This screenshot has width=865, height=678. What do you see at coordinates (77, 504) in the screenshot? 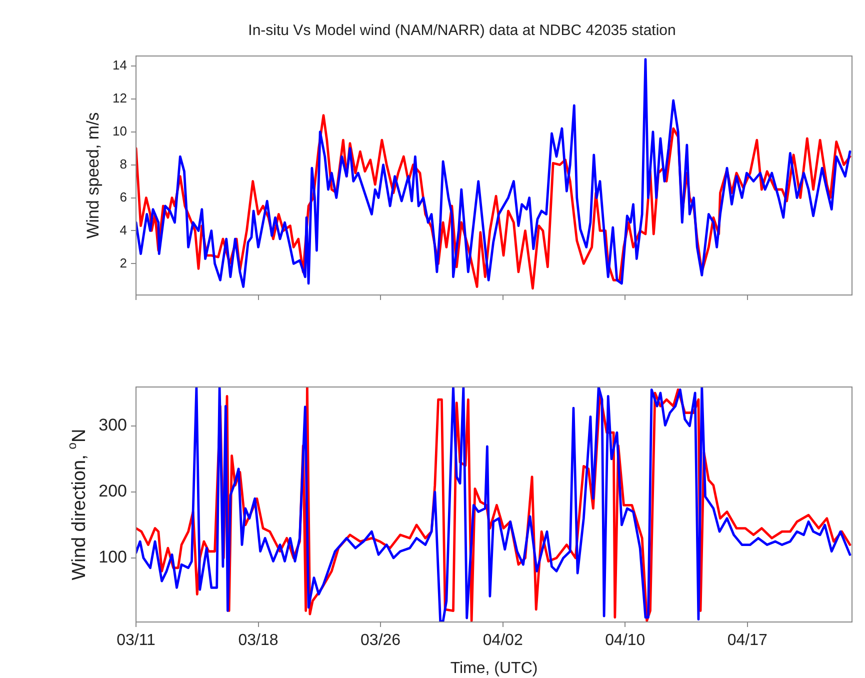
I see `y-axis-title: Wind direction, oN` at bounding box center [77, 504].